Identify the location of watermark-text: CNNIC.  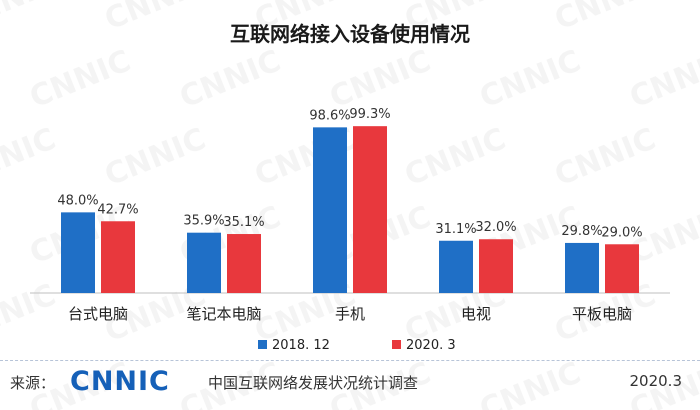
(530, 382).